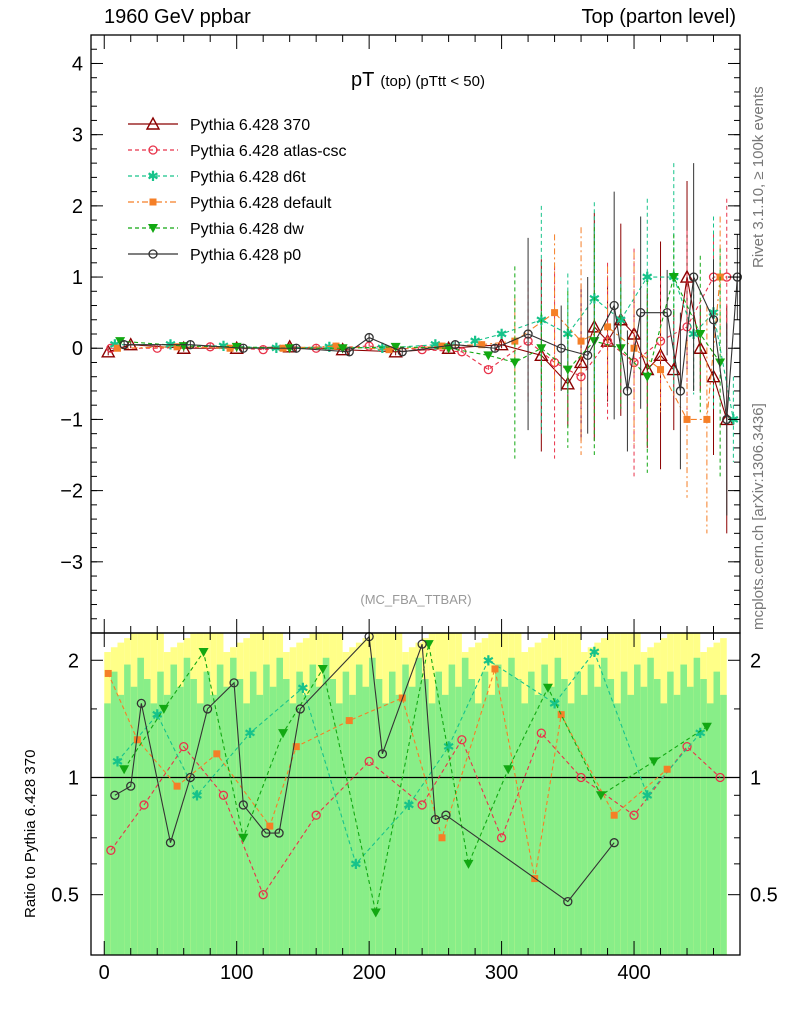  What do you see at coordinates (77, 64) in the screenshot?
I see `y-tick-label: 4` at bounding box center [77, 64].